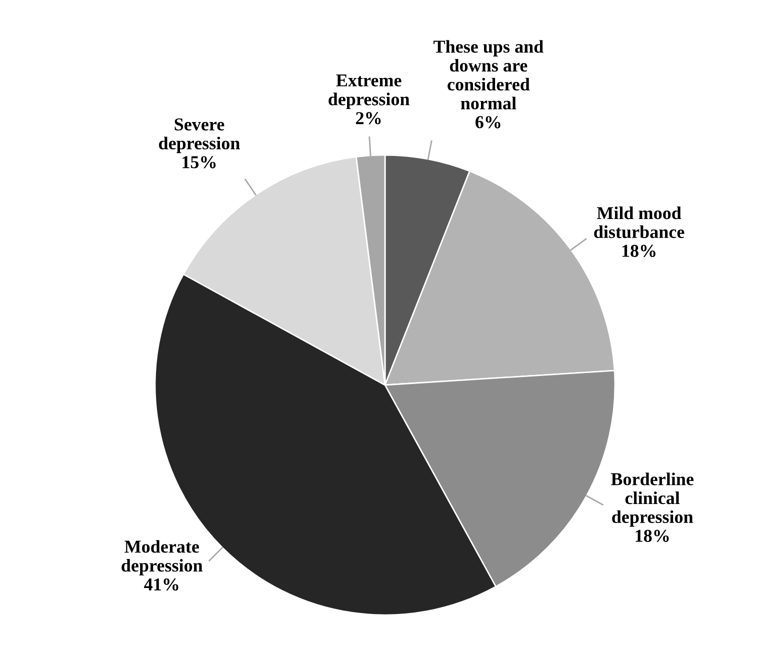 This screenshot has width=779, height=662. I want to click on slice-label: Moderate depression, so click(162, 558).